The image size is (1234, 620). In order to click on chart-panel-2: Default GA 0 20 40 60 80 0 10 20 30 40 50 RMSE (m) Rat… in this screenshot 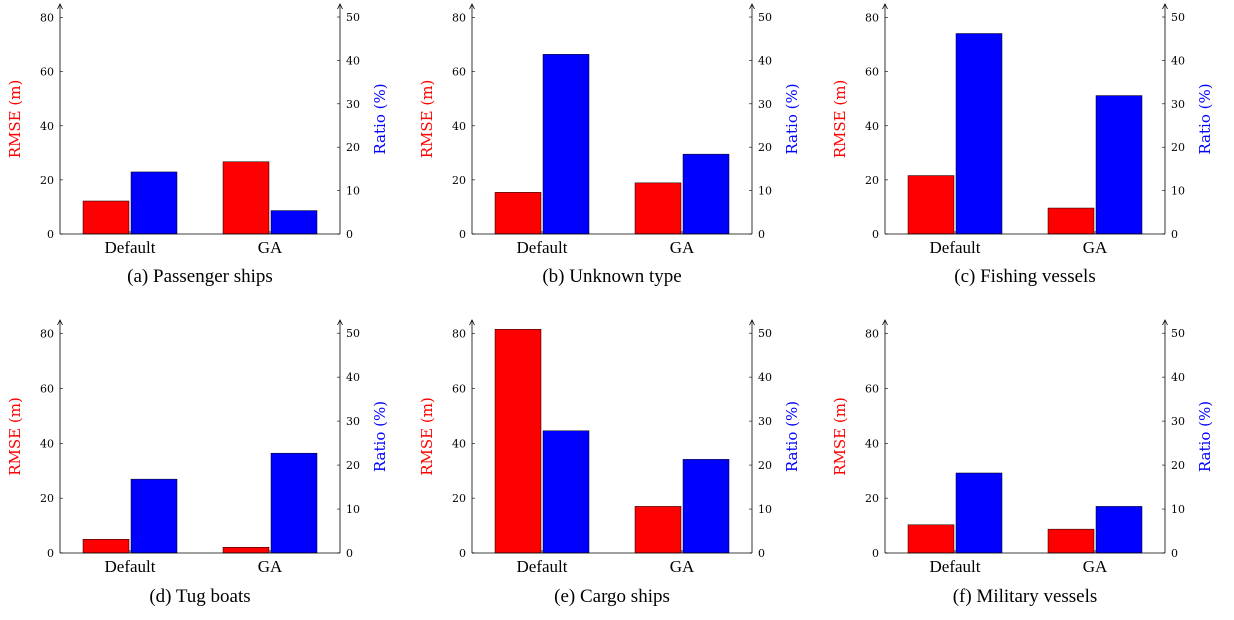, I will do `click(1022, 145)`.